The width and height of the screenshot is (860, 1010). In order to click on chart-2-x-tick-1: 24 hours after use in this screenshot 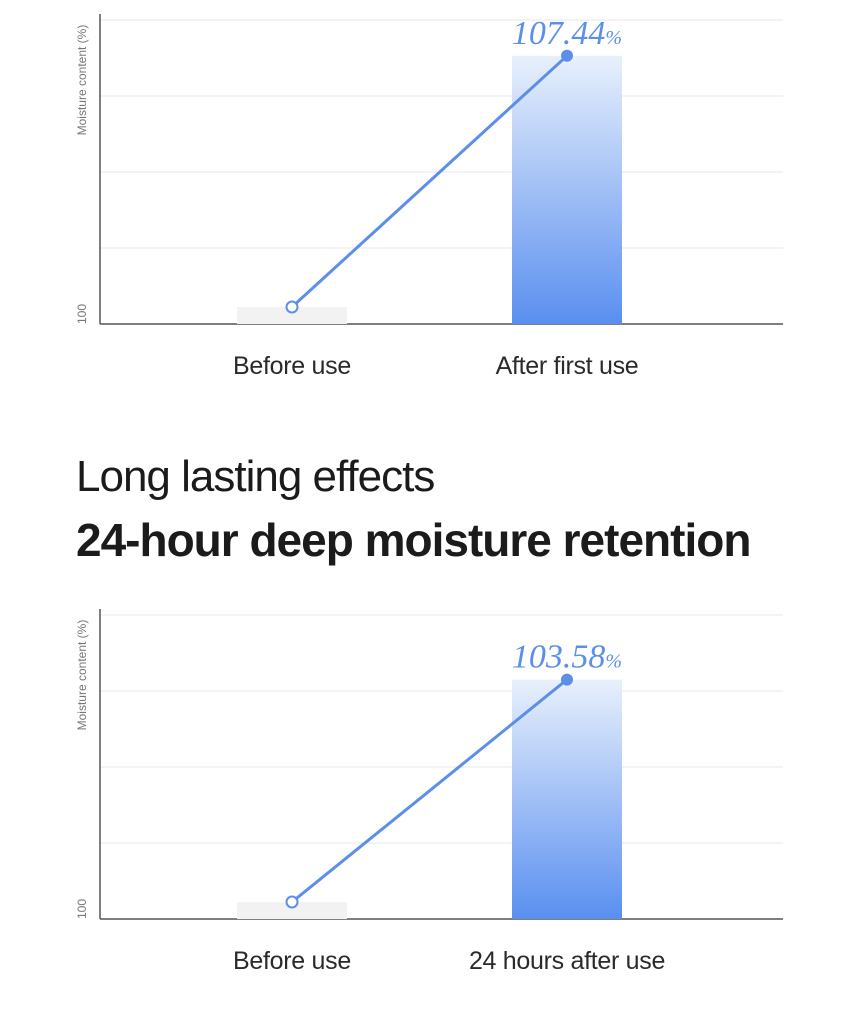, I will do `click(567, 961)`.